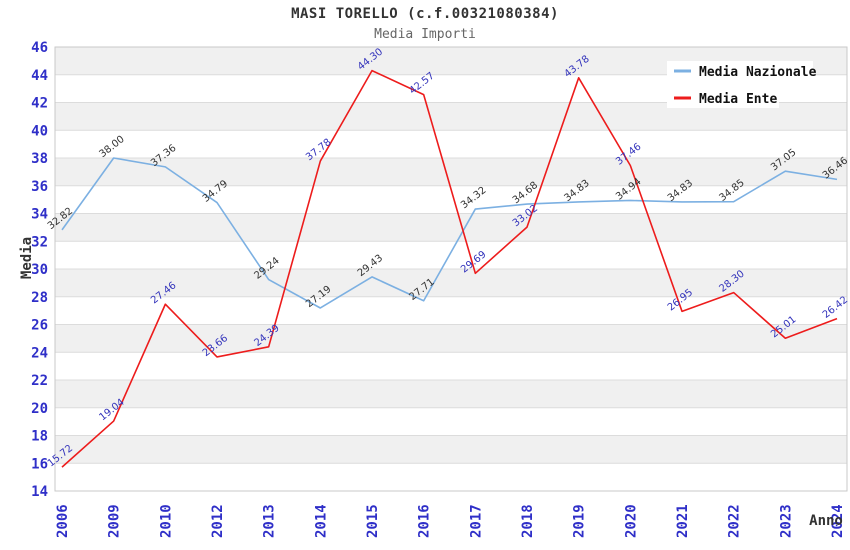  I want to click on x-axis-tick-label: 2021, so click(683, 521).